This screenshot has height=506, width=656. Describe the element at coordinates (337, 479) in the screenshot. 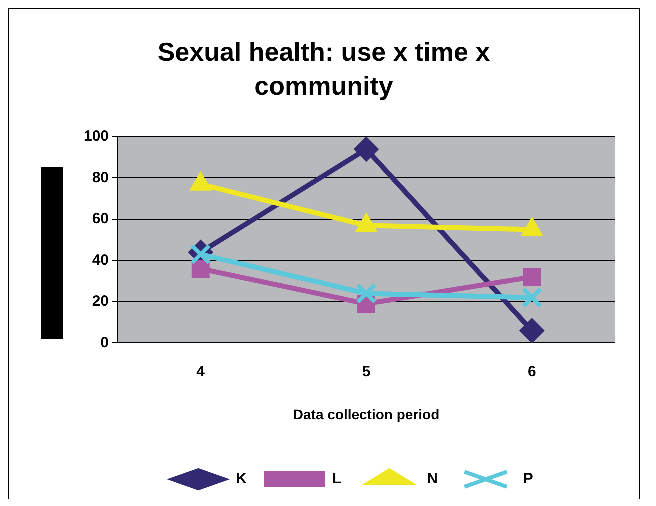

I see `legend-label: L` at that location.